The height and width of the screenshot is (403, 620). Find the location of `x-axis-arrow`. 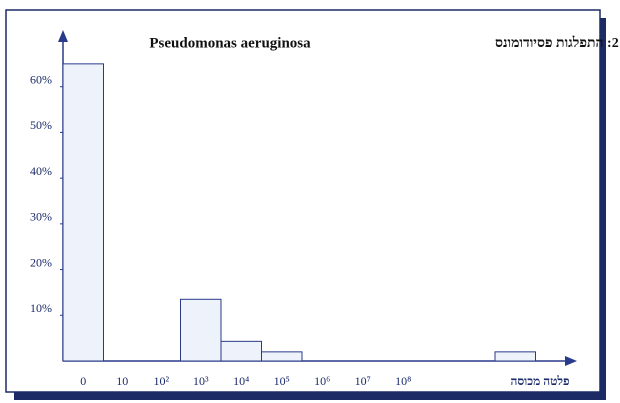

x-axis-arrow is located at coordinates (571, 361).